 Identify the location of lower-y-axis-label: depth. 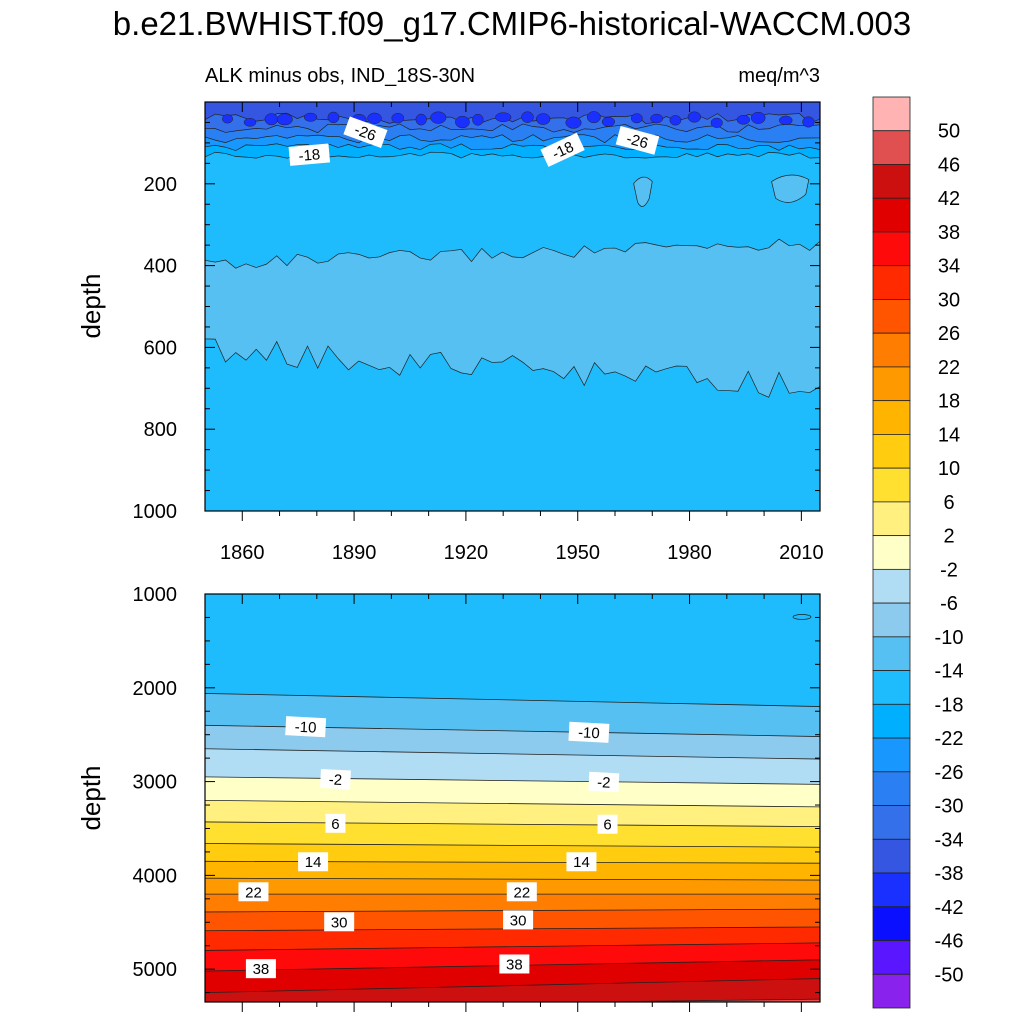
(91, 797).